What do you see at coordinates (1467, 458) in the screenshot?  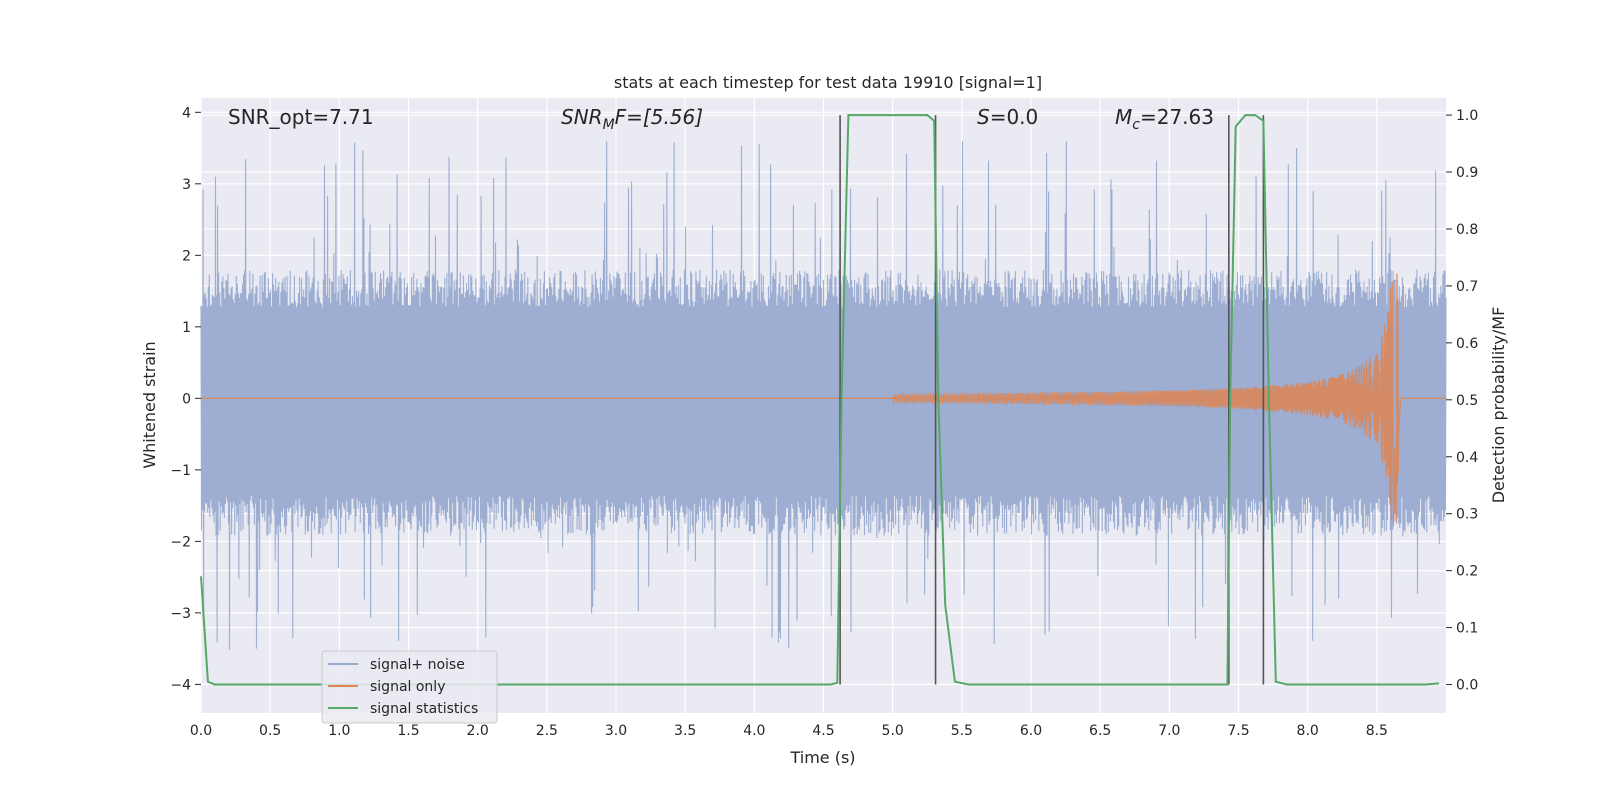 I see `y-right-tick-label: 0.4` at bounding box center [1467, 458].